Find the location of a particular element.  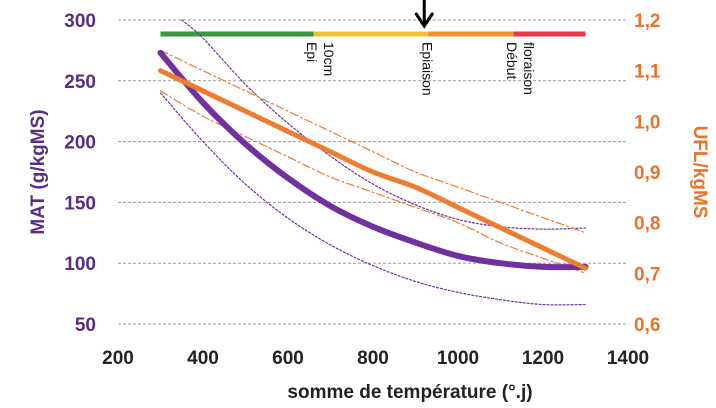

right-tick-label: 1,1 is located at coordinates (647, 72).